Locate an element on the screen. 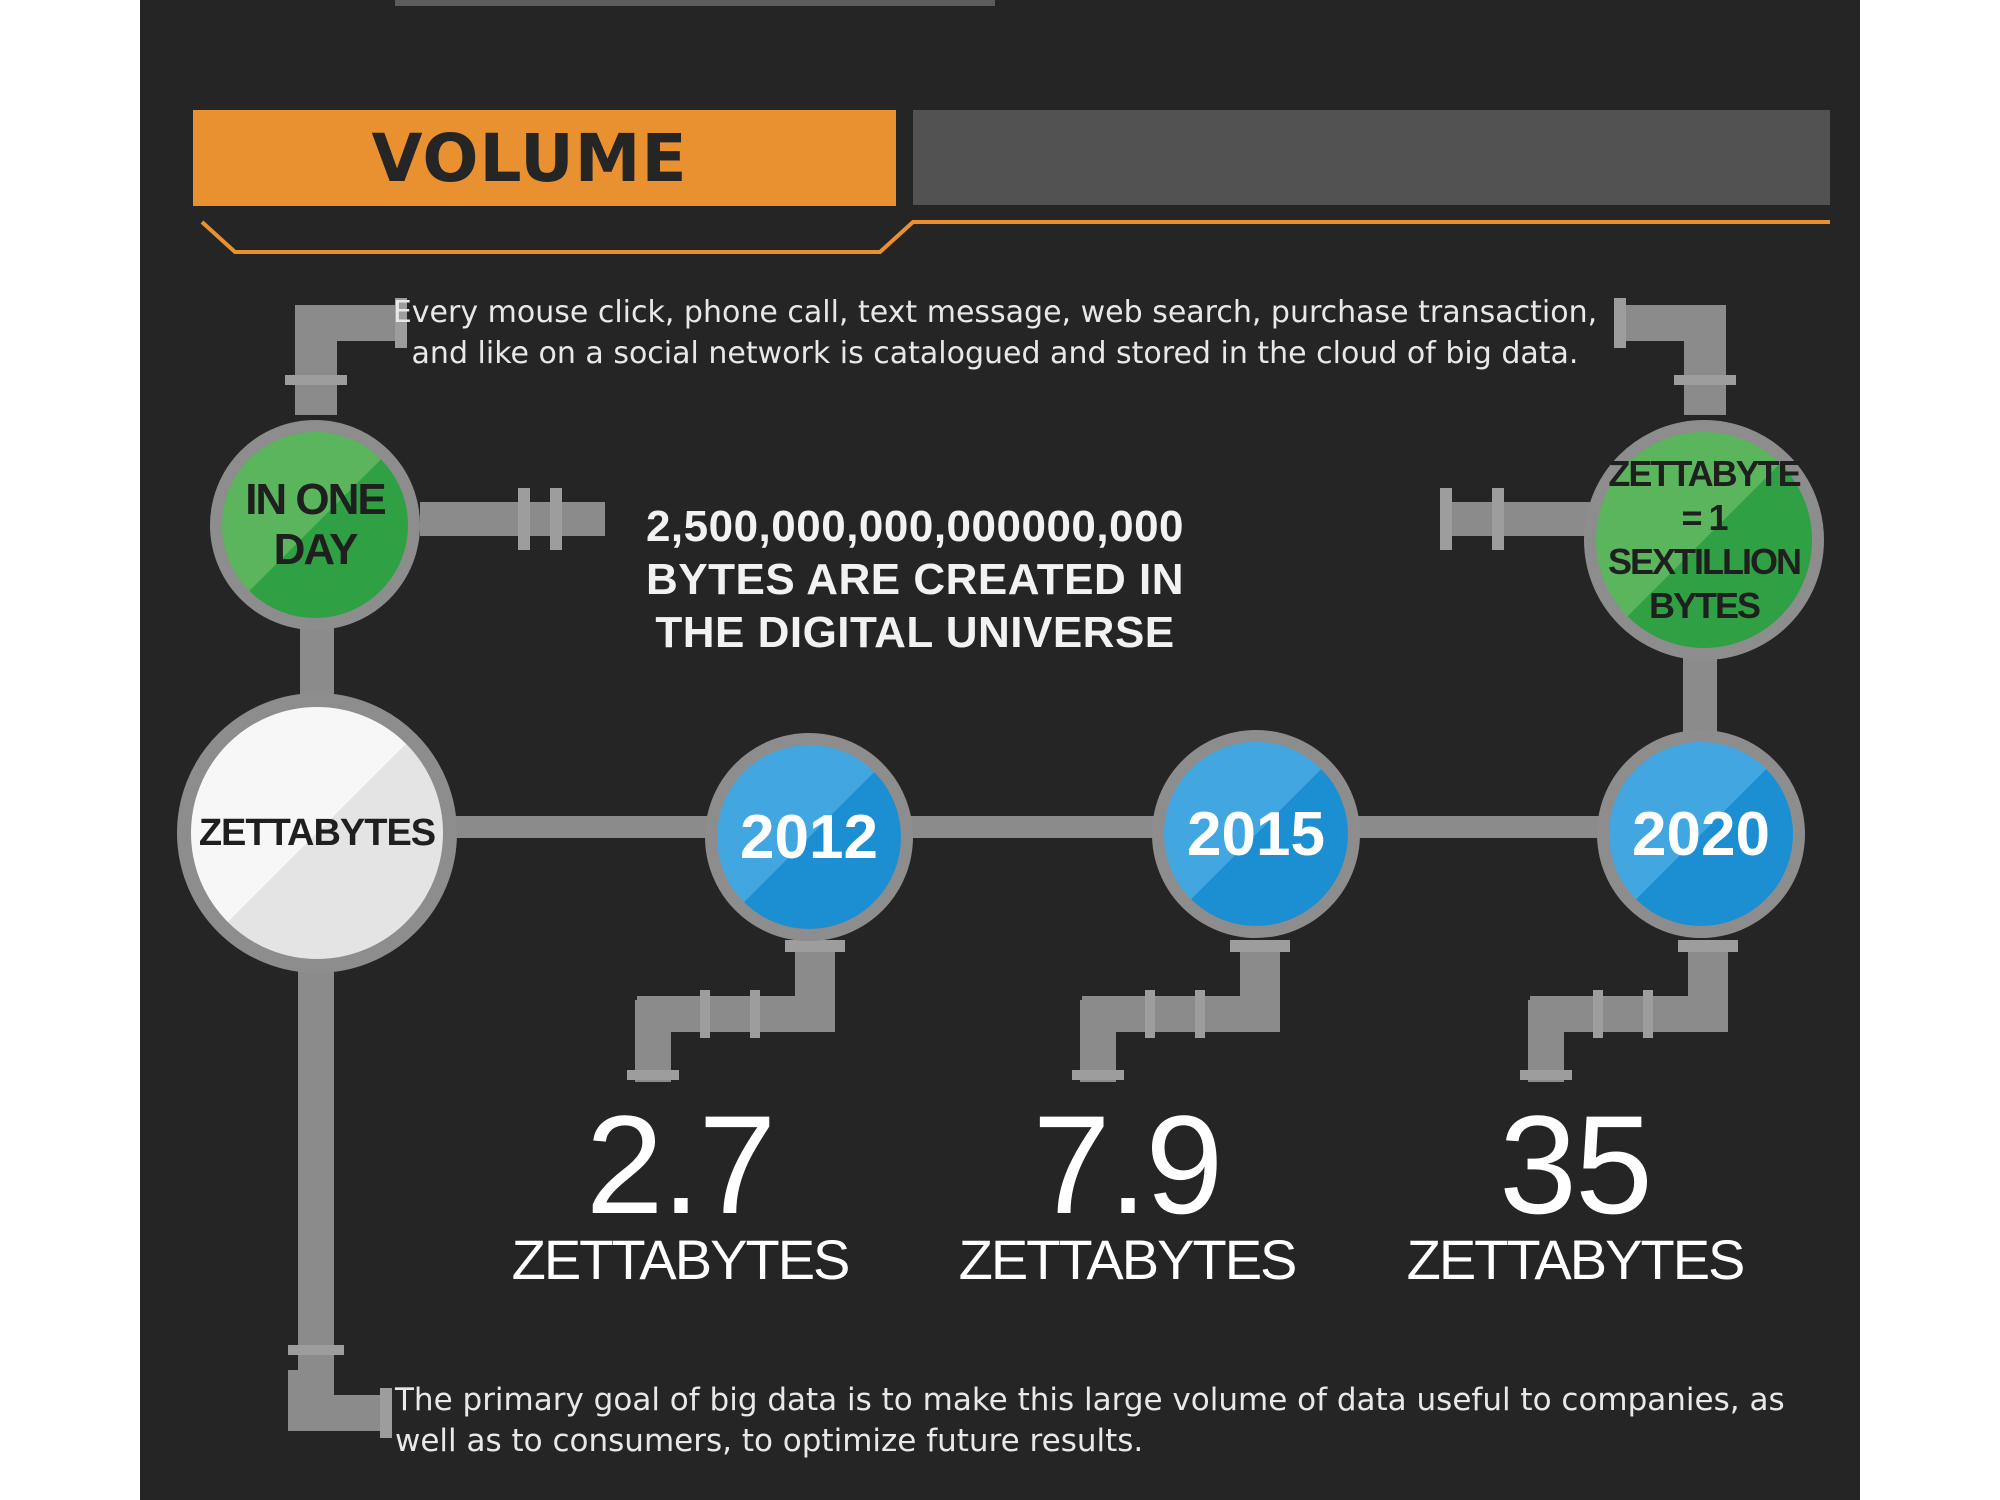 The height and width of the screenshot is (1500, 2000). year-2012-circle: 2012 is located at coordinates (809, 837).